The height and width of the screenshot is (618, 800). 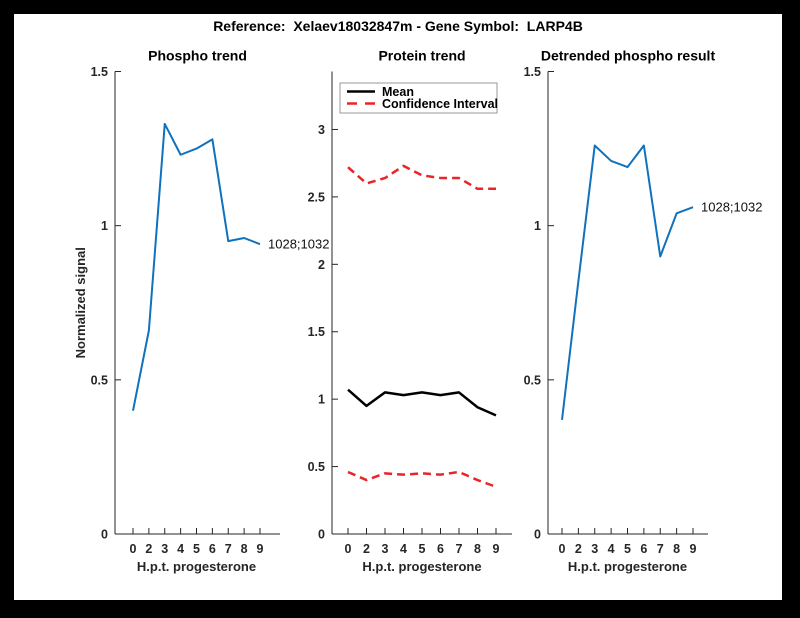 What do you see at coordinates (422, 479) in the screenshot?
I see `series-line-confidence-interval-lower` at bounding box center [422, 479].